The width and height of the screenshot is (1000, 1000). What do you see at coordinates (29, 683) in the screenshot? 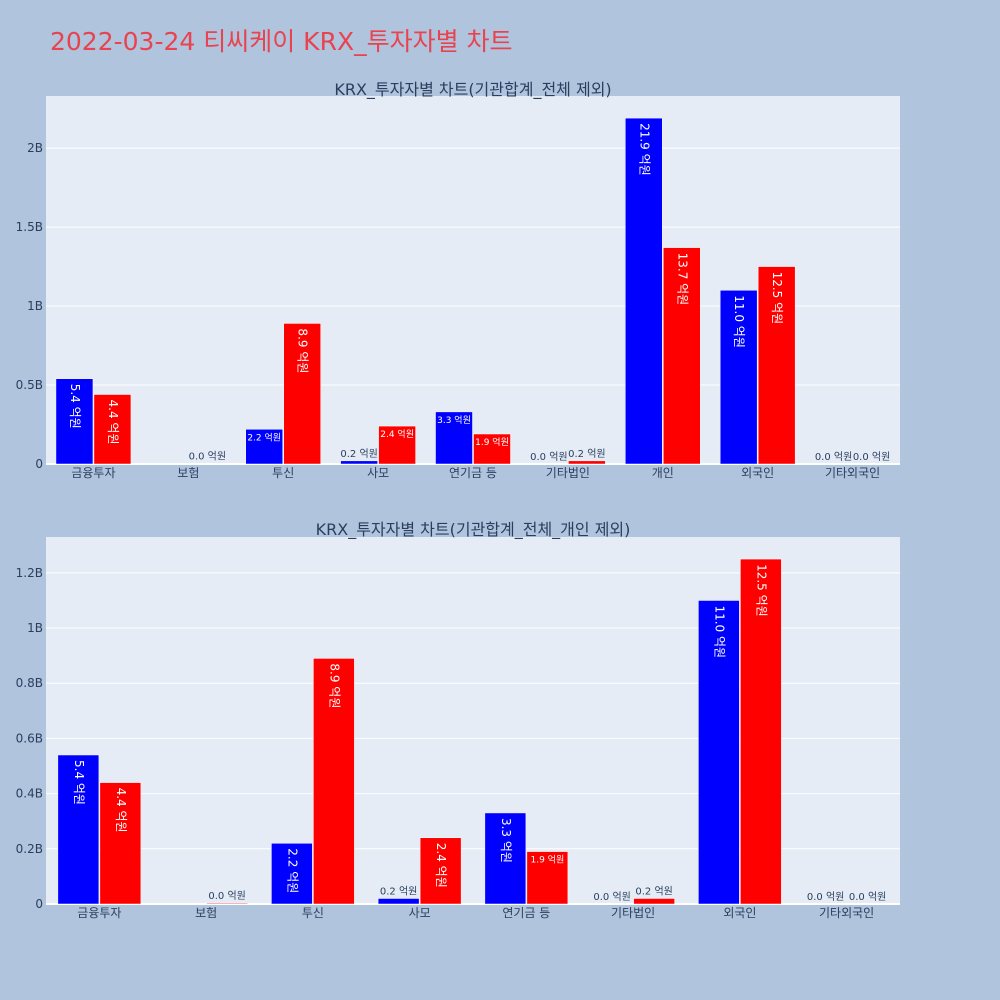
I see `y-tick-label: 0.8B` at bounding box center [29, 683].